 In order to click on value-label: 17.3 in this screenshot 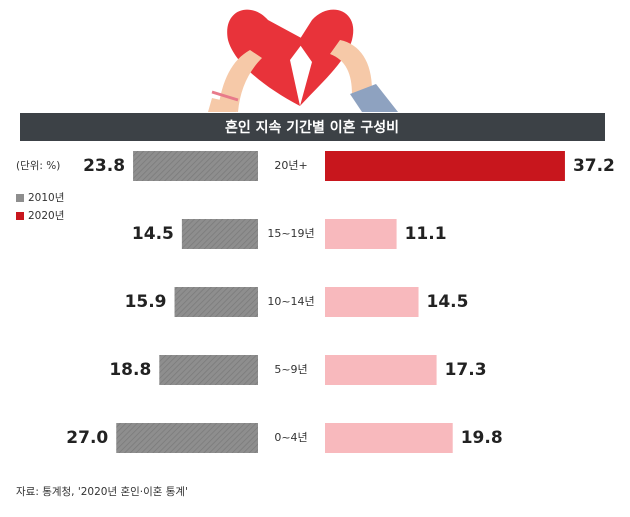, I will do `click(466, 370)`.